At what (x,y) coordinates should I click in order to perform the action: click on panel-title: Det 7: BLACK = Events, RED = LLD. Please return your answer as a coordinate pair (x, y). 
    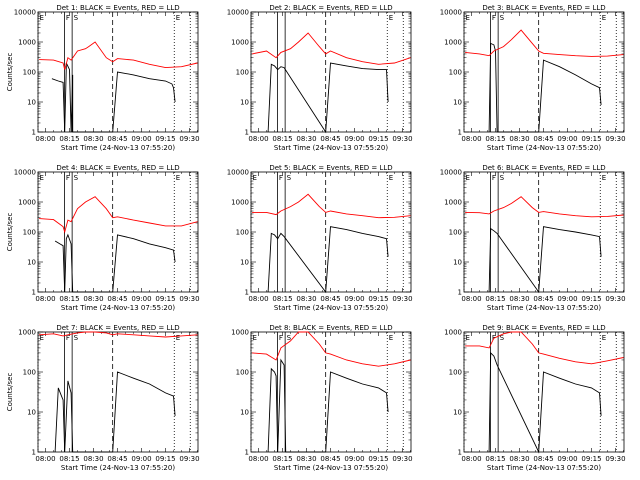
    Looking at the image, I should click on (117, 328).